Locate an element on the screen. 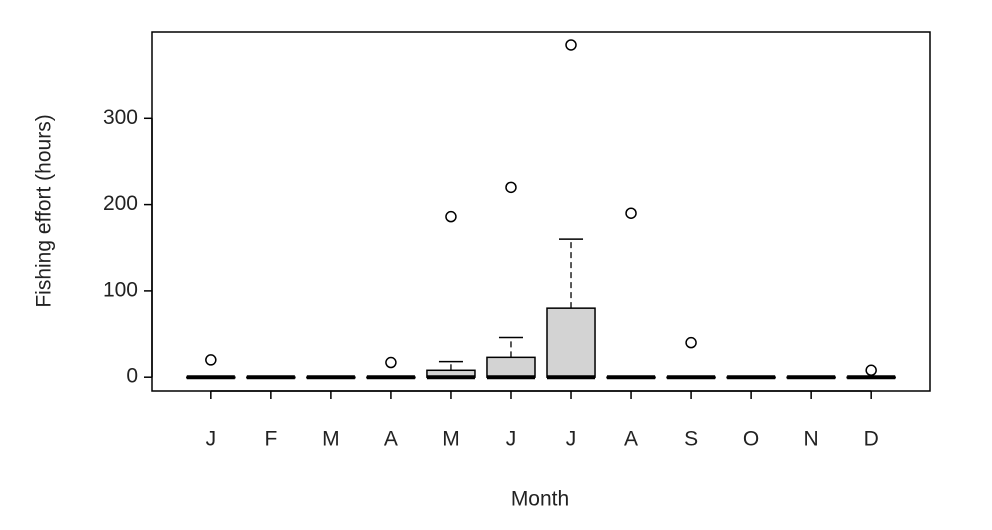 The height and width of the screenshot is (530, 992). y-tick-label: 0 is located at coordinates (132, 376).